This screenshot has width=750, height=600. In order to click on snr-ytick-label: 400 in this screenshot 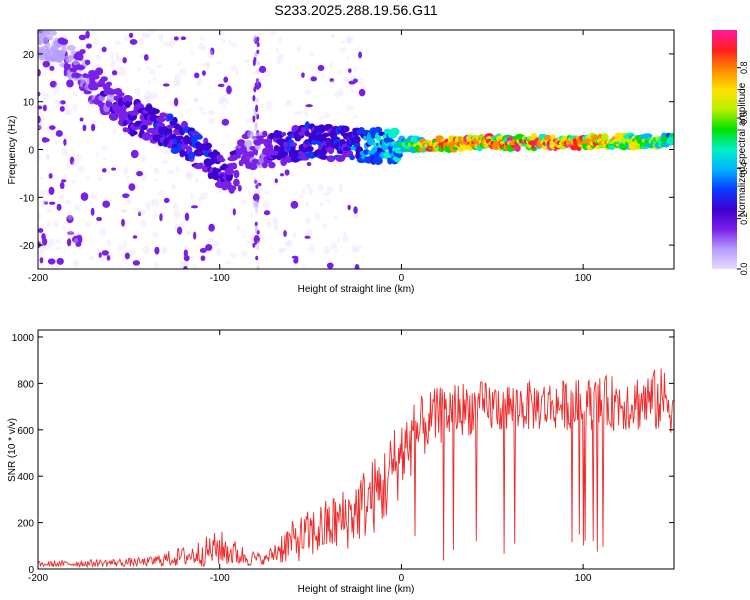, I will do `click(25, 477)`.